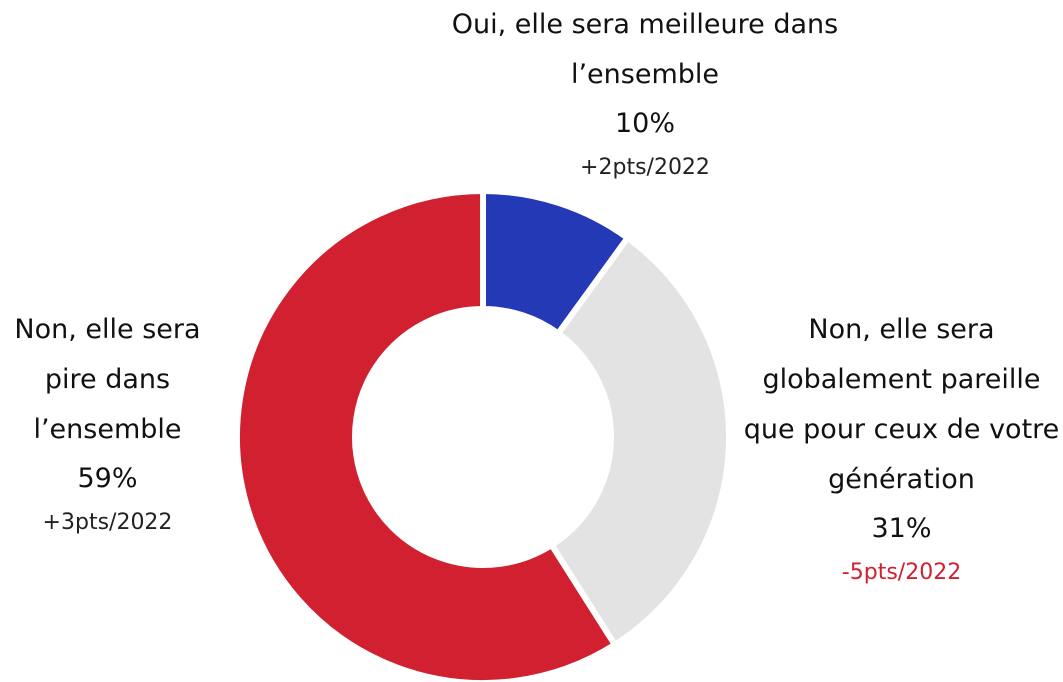 The width and height of the screenshot is (1063, 682). Describe the element at coordinates (901, 572) in the screenshot. I see `change-label: -5pts/2022` at that location.